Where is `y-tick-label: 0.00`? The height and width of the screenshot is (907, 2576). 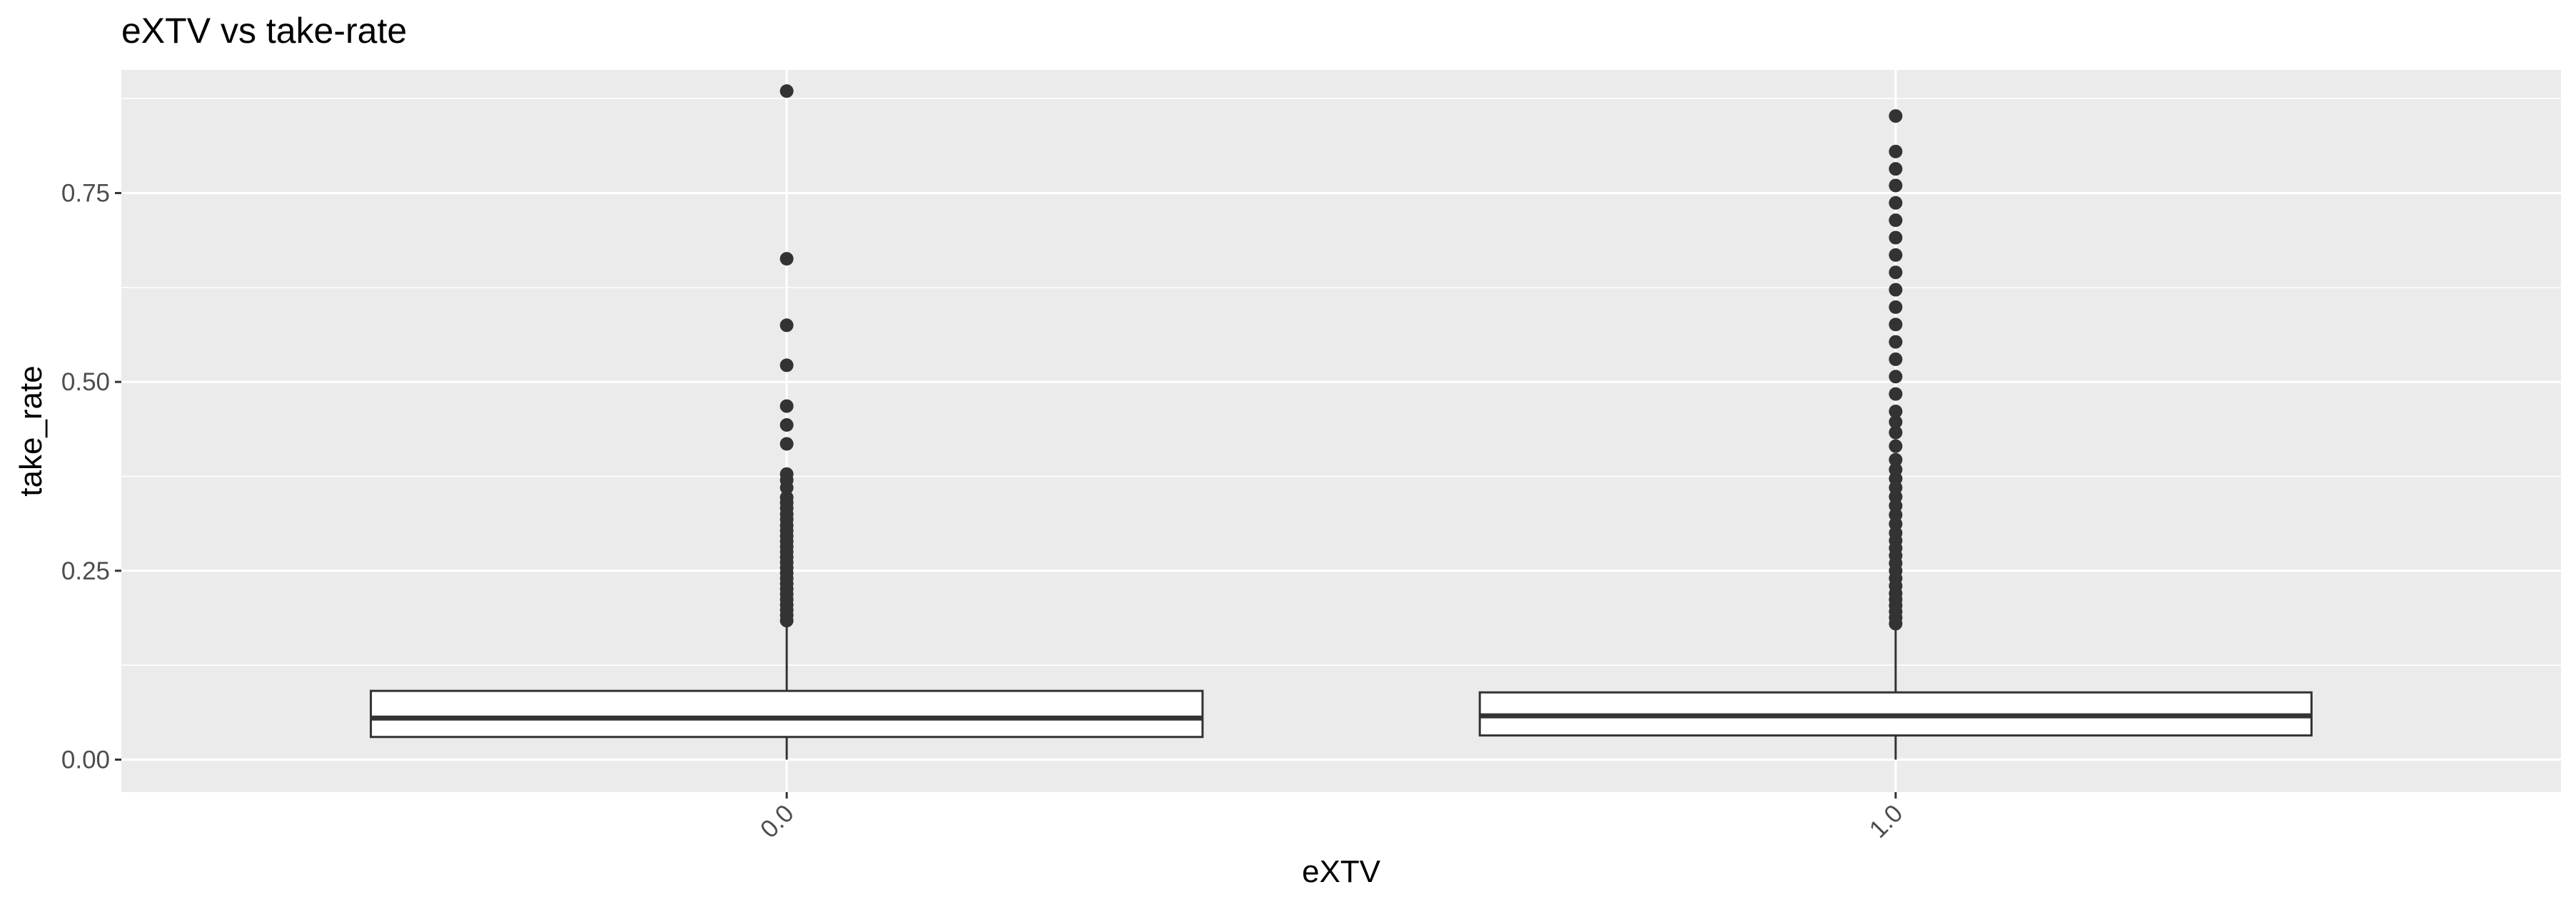 y-tick-label: 0.00 is located at coordinates (85, 760).